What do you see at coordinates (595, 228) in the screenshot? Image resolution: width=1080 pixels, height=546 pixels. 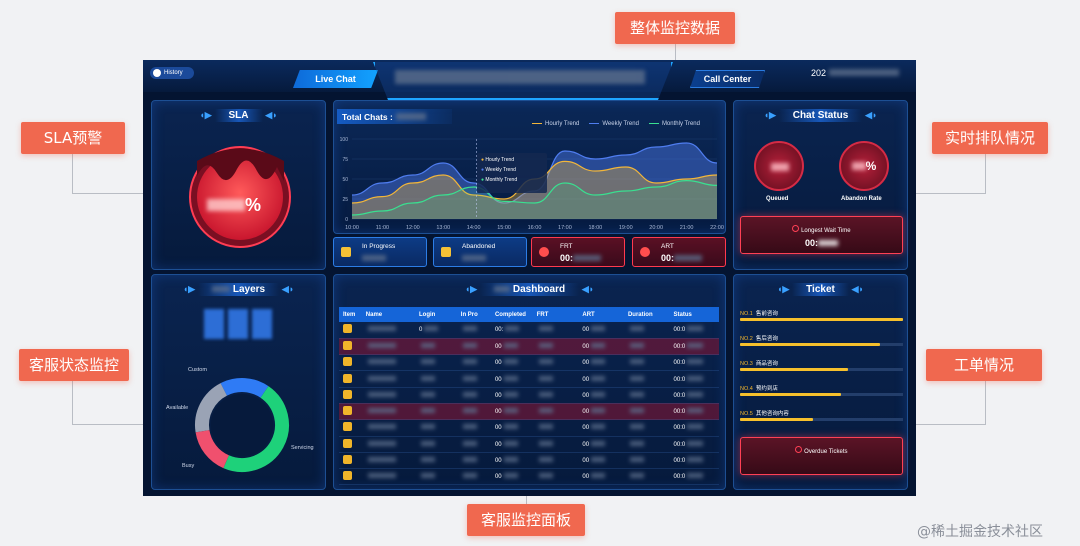 I see `x-tick-label: 18:00` at bounding box center [595, 228].